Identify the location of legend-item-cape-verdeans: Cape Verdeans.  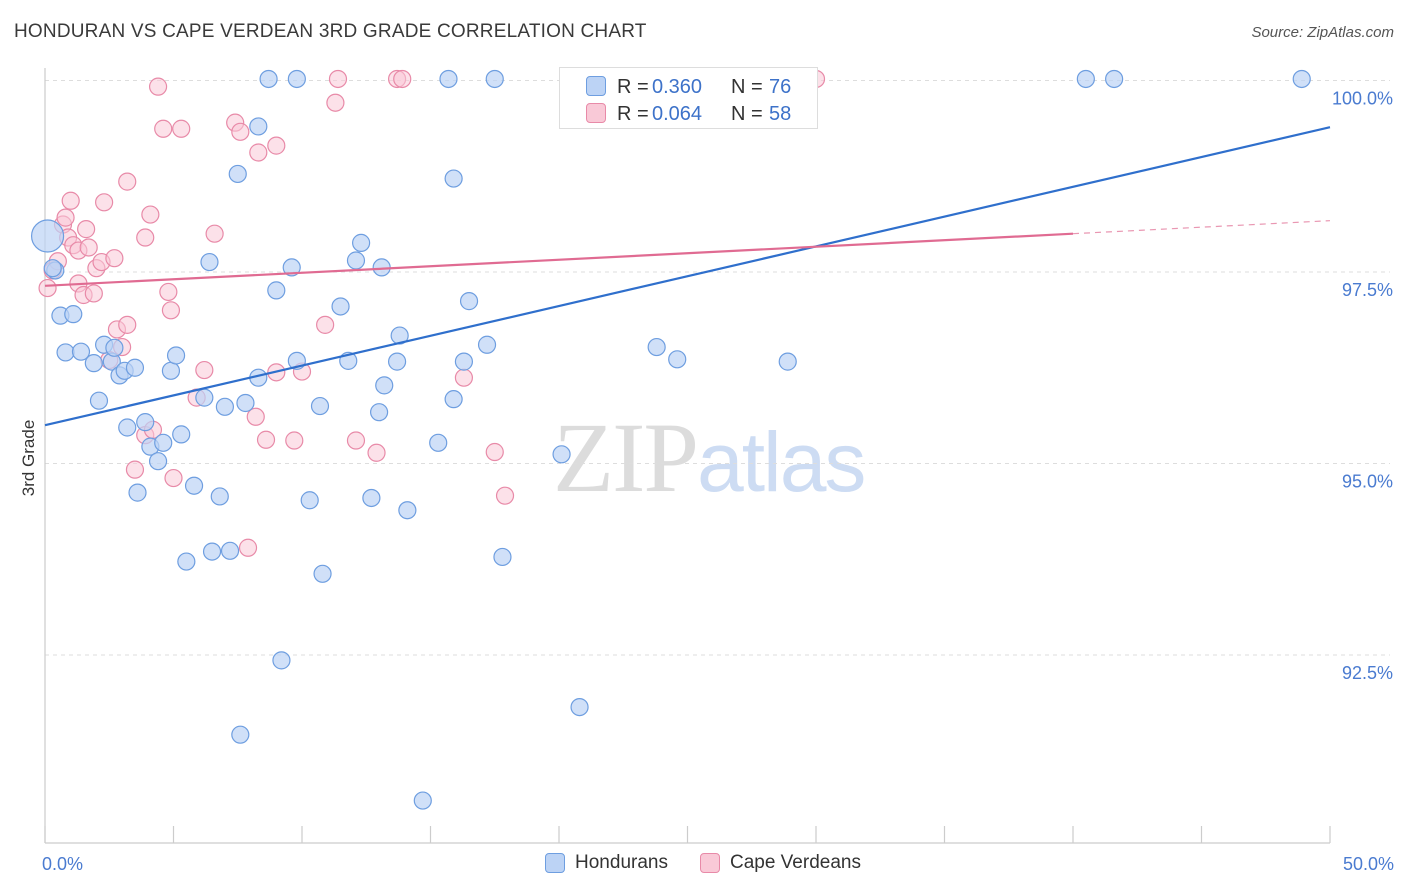
(780, 863).